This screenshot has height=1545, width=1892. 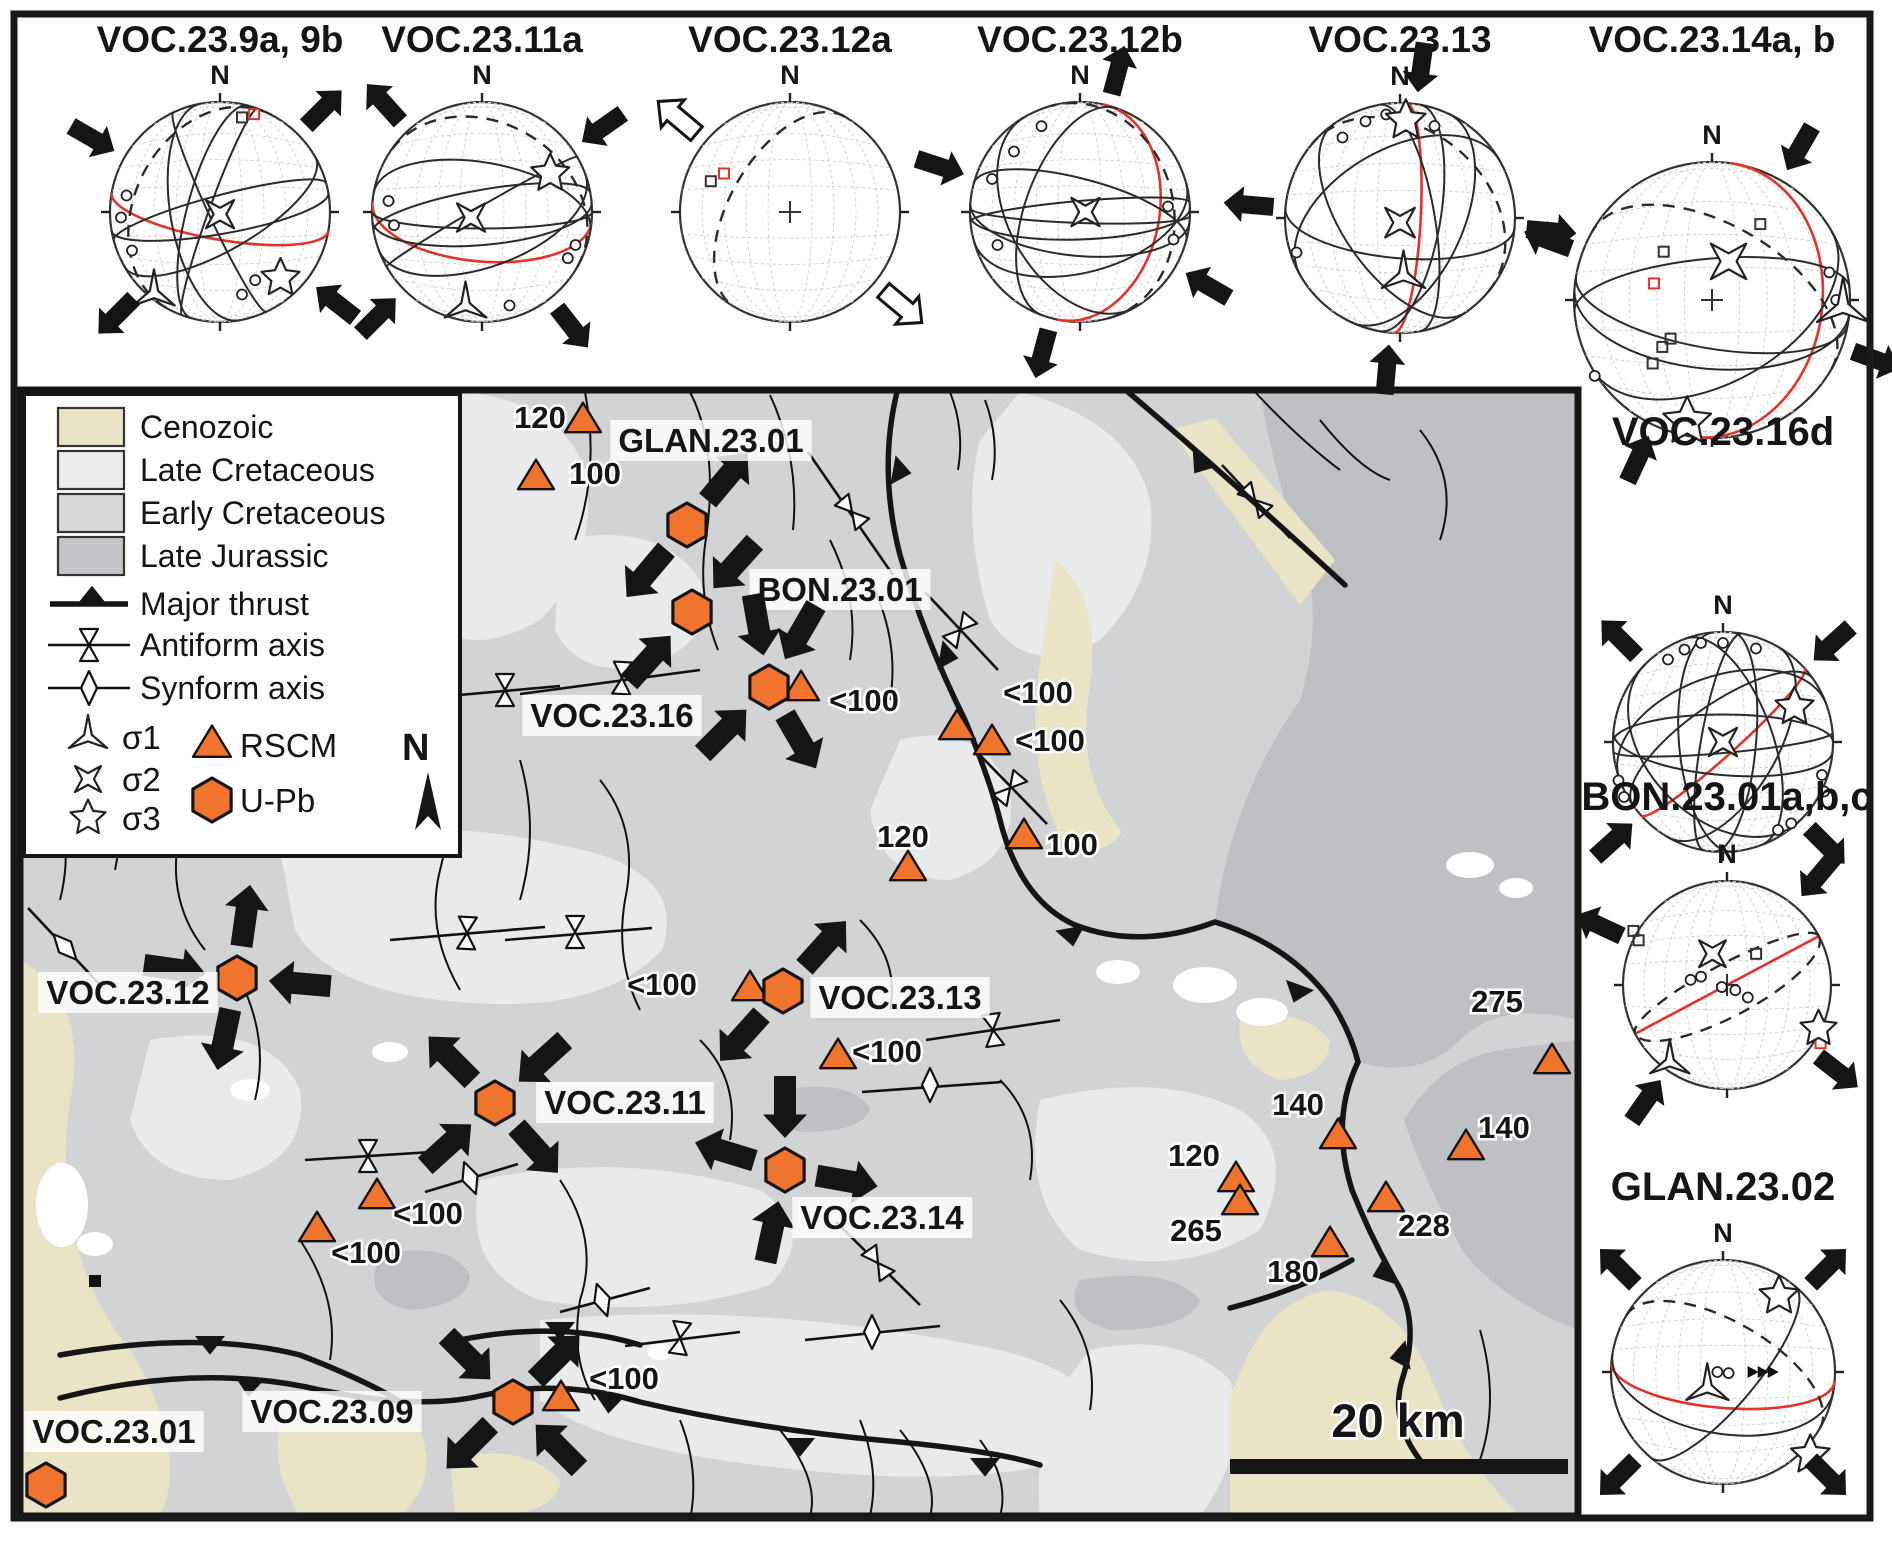 What do you see at coordinates (854, 991) in the screenshot?
I see `sample-site-voc-23-13: VOC.23.13` at bounding box center [854, 991].